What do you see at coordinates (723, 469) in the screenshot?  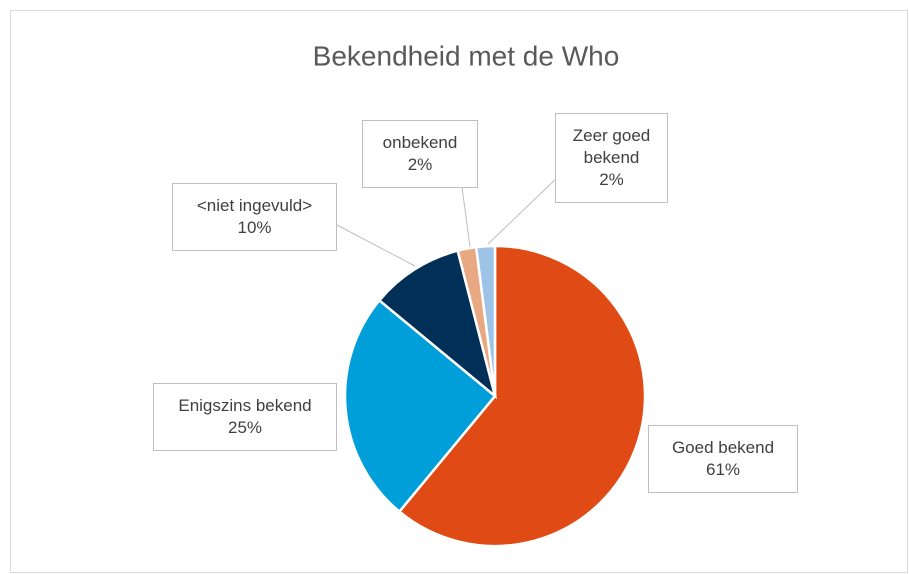 I see `label-value: 61%` at bounding box center [723, 469].